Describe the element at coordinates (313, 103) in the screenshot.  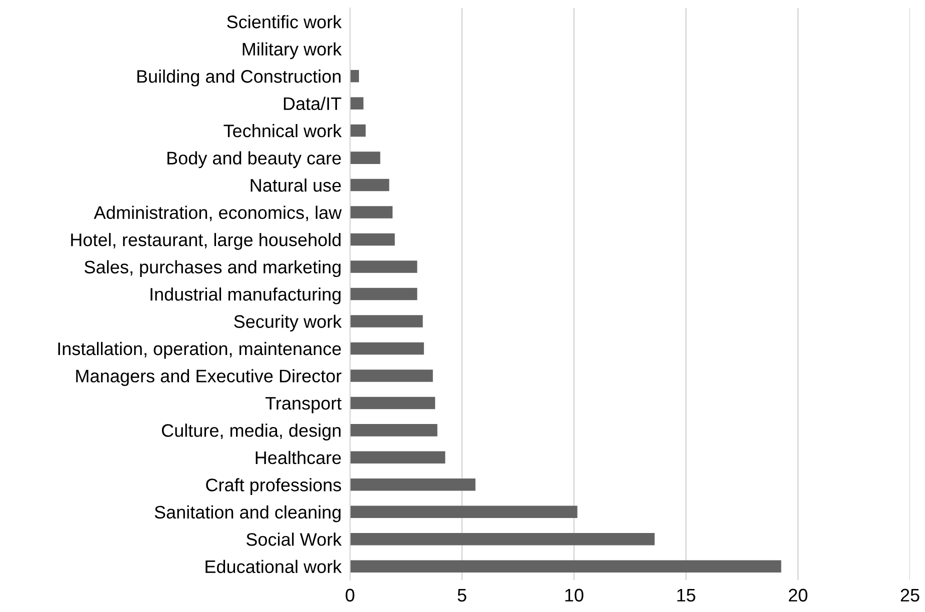
I see `y-tick-label: Data/IT` at that location.